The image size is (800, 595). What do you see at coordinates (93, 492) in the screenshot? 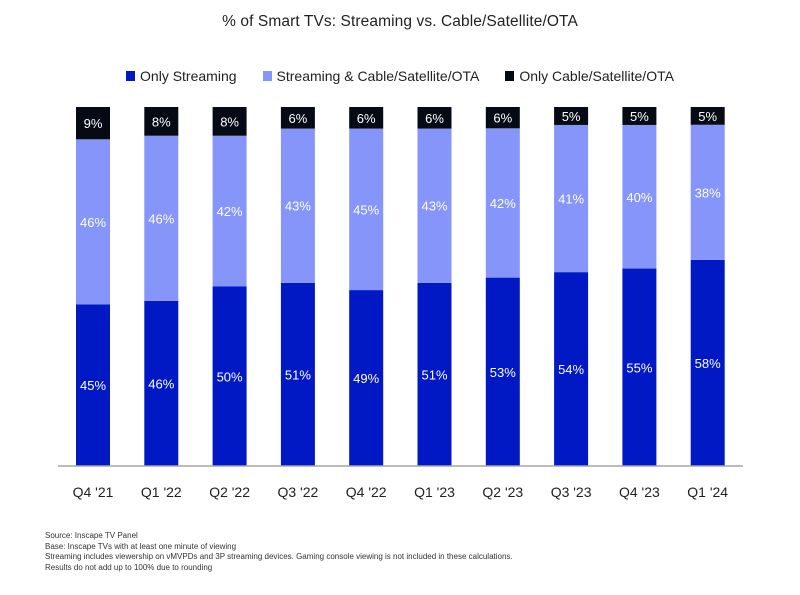
I see `x-tick-label: Q4 '21` at bounding box center [93, 492].